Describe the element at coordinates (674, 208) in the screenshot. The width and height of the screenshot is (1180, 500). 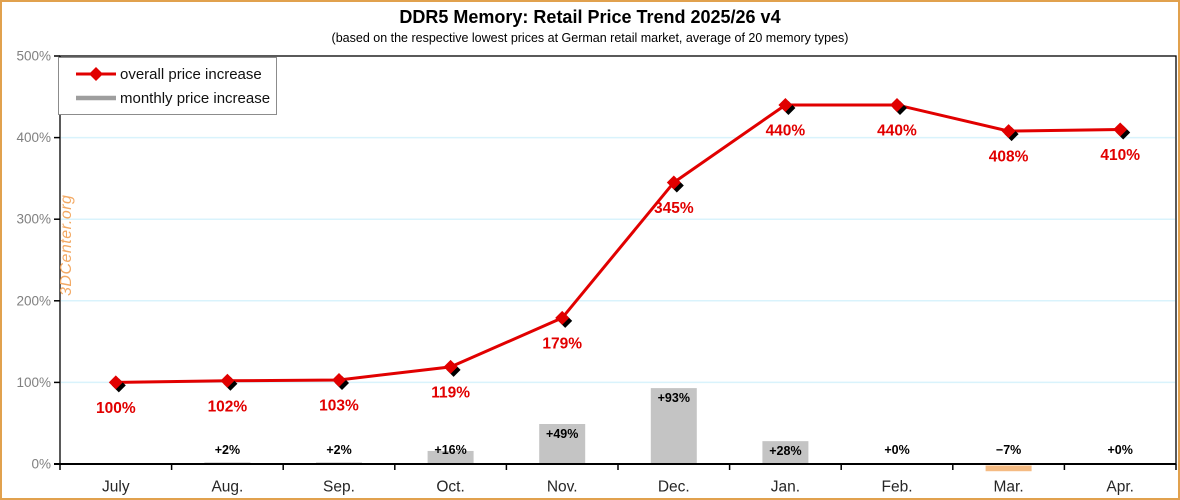
I see `line-value-label: 345%` at that location.